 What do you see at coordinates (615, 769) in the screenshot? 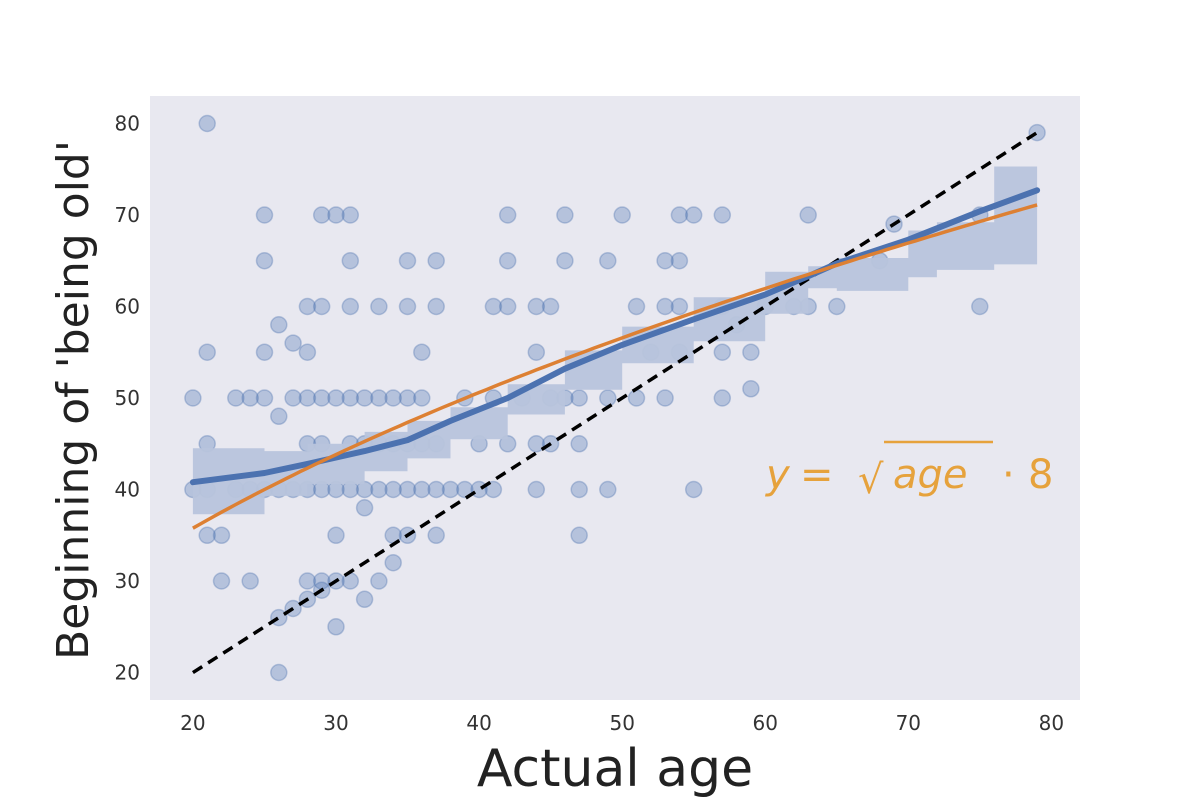
I see `x-axis-label: Actual age` at bounding box center [615, 769].